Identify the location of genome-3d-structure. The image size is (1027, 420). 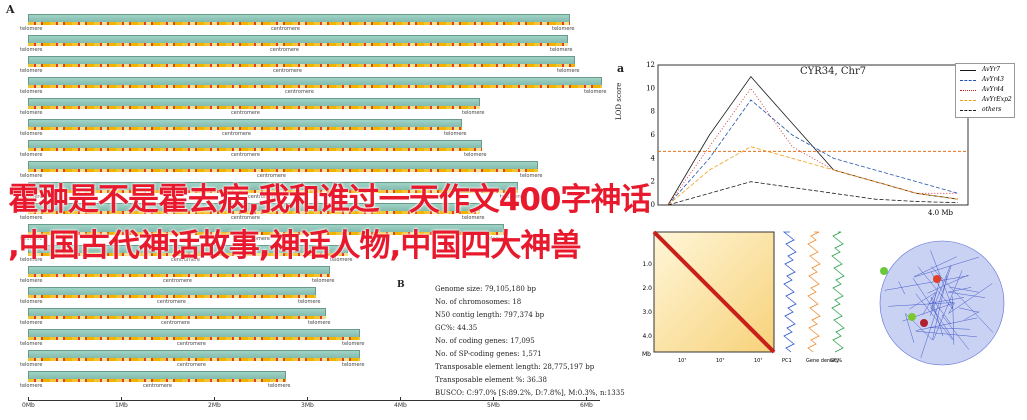
(942, 303).